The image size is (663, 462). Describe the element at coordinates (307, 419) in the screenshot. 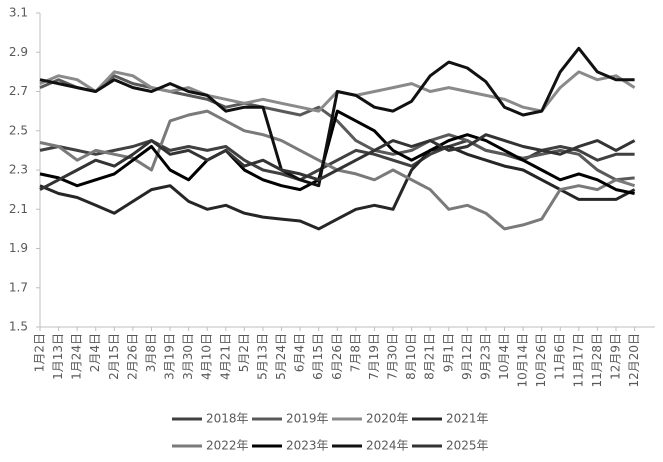

I see `legend-label: 2019年` at that location.